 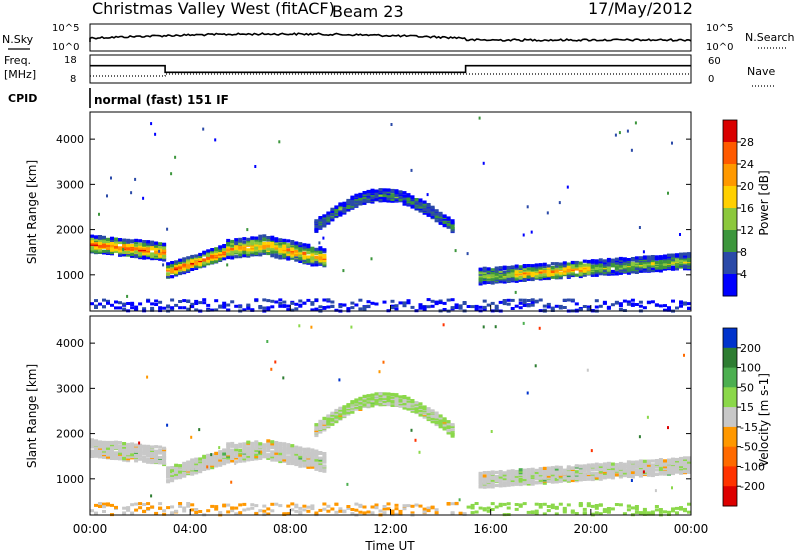 I want to click on xtick-label: 12:00, so click(x=390, y=529).